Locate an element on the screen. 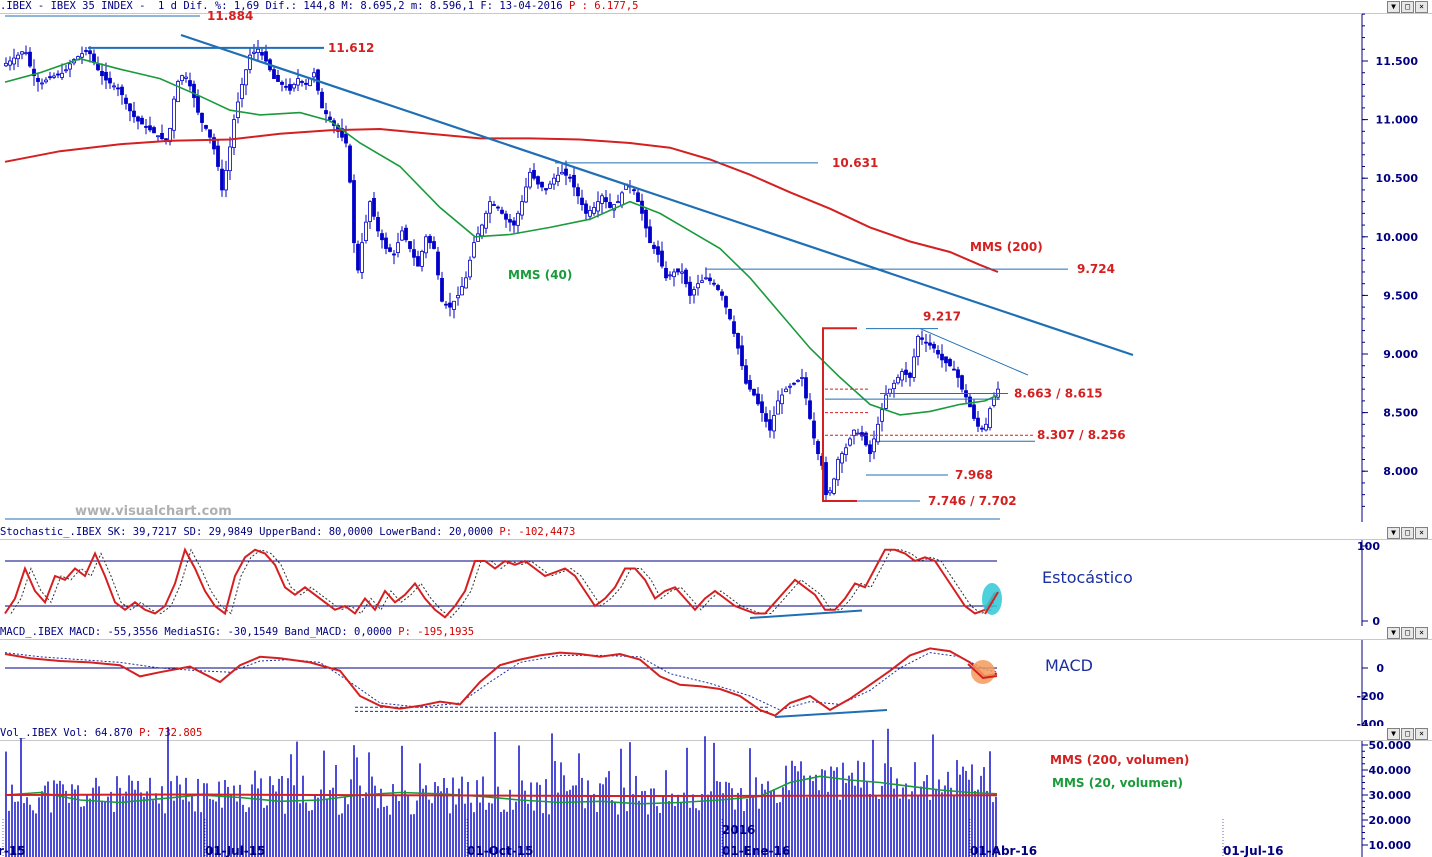 This screenshot has width=1432, height=857. macd-minimize-button: ▼ is located at coordinates (1393, 633).